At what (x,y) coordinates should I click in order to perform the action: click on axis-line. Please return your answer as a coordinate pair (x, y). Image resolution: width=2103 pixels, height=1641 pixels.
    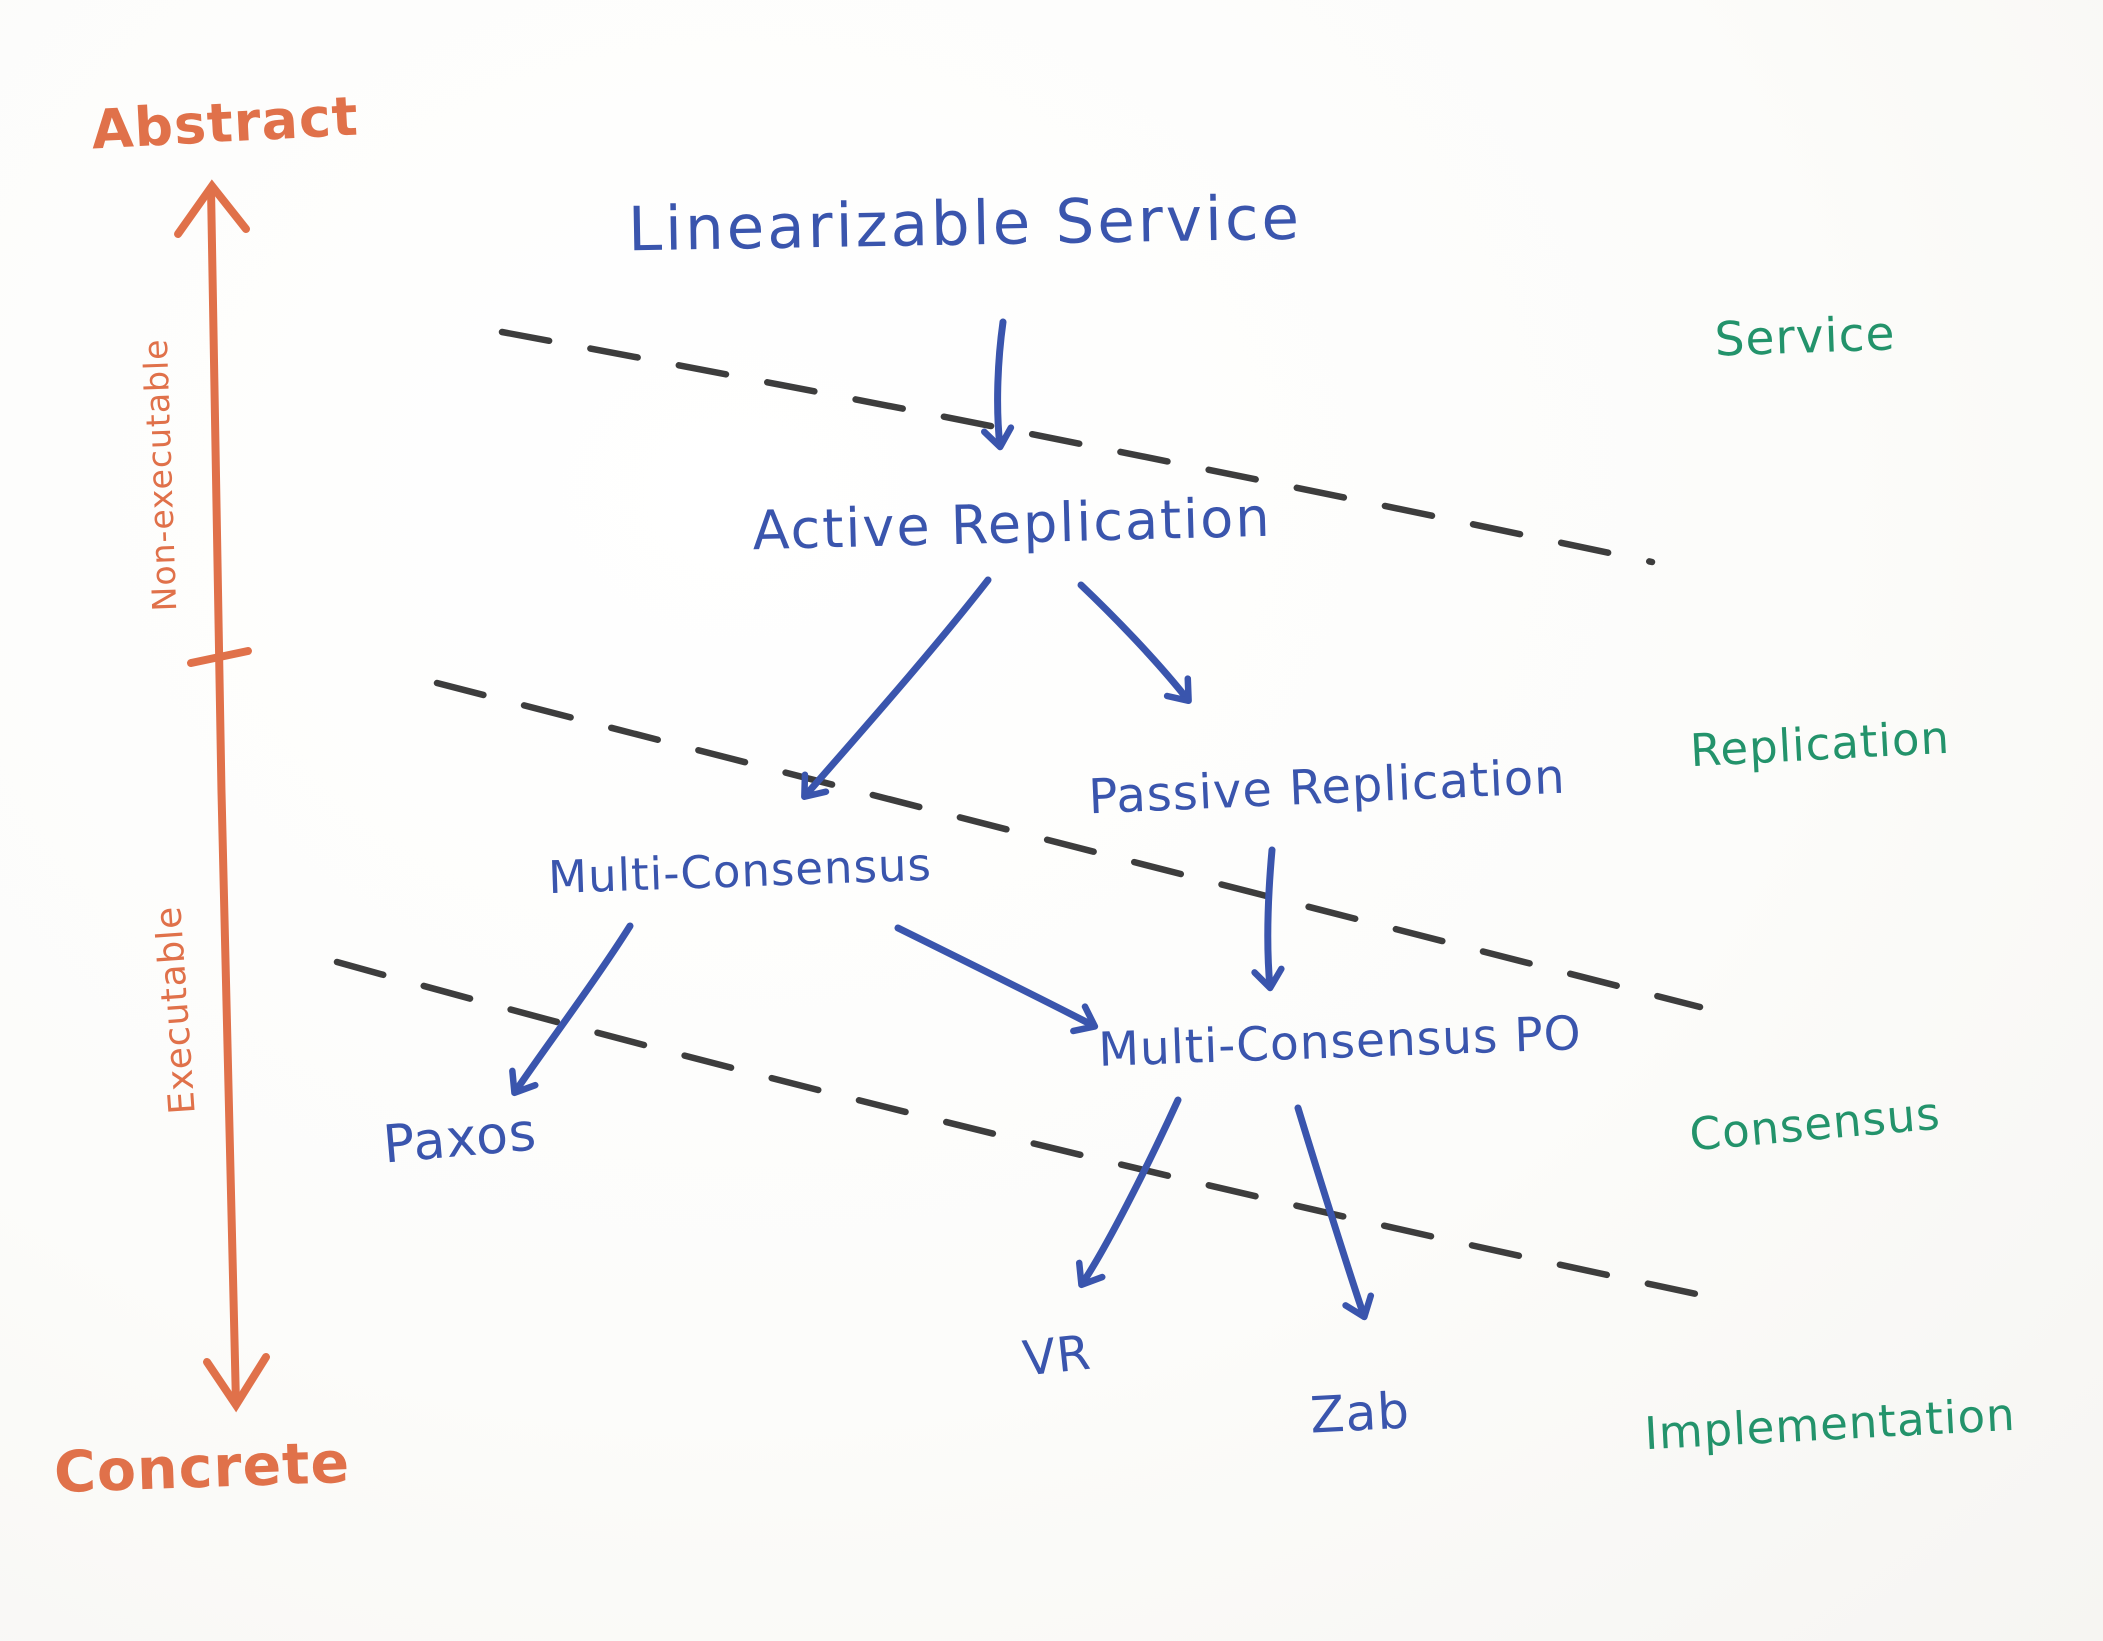
    Looking at the image, I should click on (223, 796).